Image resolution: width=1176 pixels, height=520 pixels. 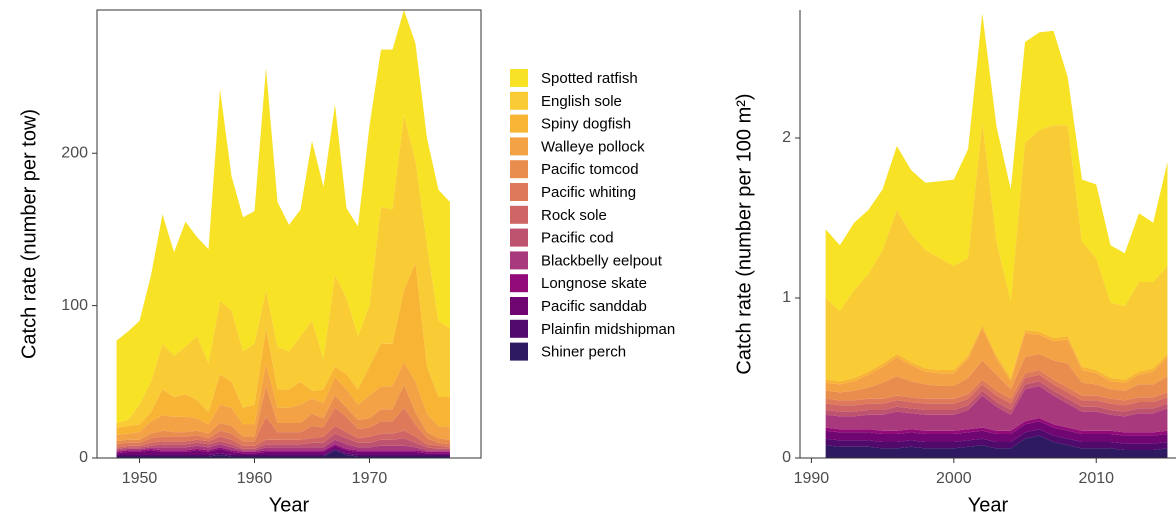 What do you see at coordinates (602, 260) in the screenshot?
I see `legend-label: Blackbelly eelpout` at bounding box center [602, 260].